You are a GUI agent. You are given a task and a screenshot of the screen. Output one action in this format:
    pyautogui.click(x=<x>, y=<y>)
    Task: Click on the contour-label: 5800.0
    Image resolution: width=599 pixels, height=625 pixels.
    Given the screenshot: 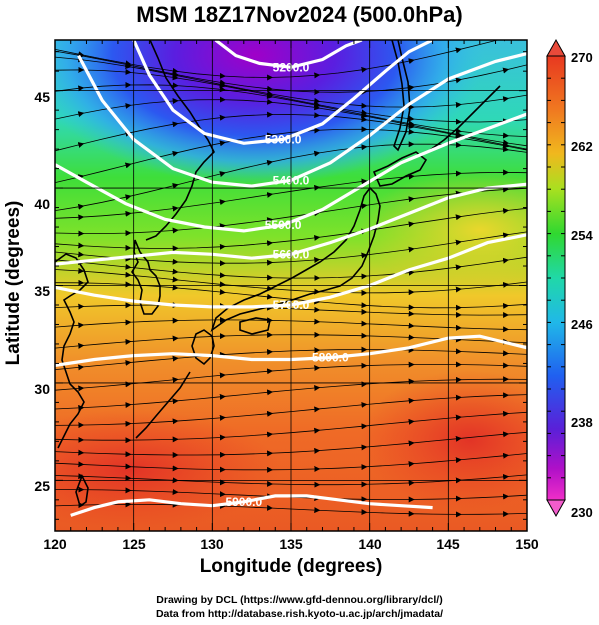 What is the action you would take?
    pyautogui.click(x=330, y=358)
    